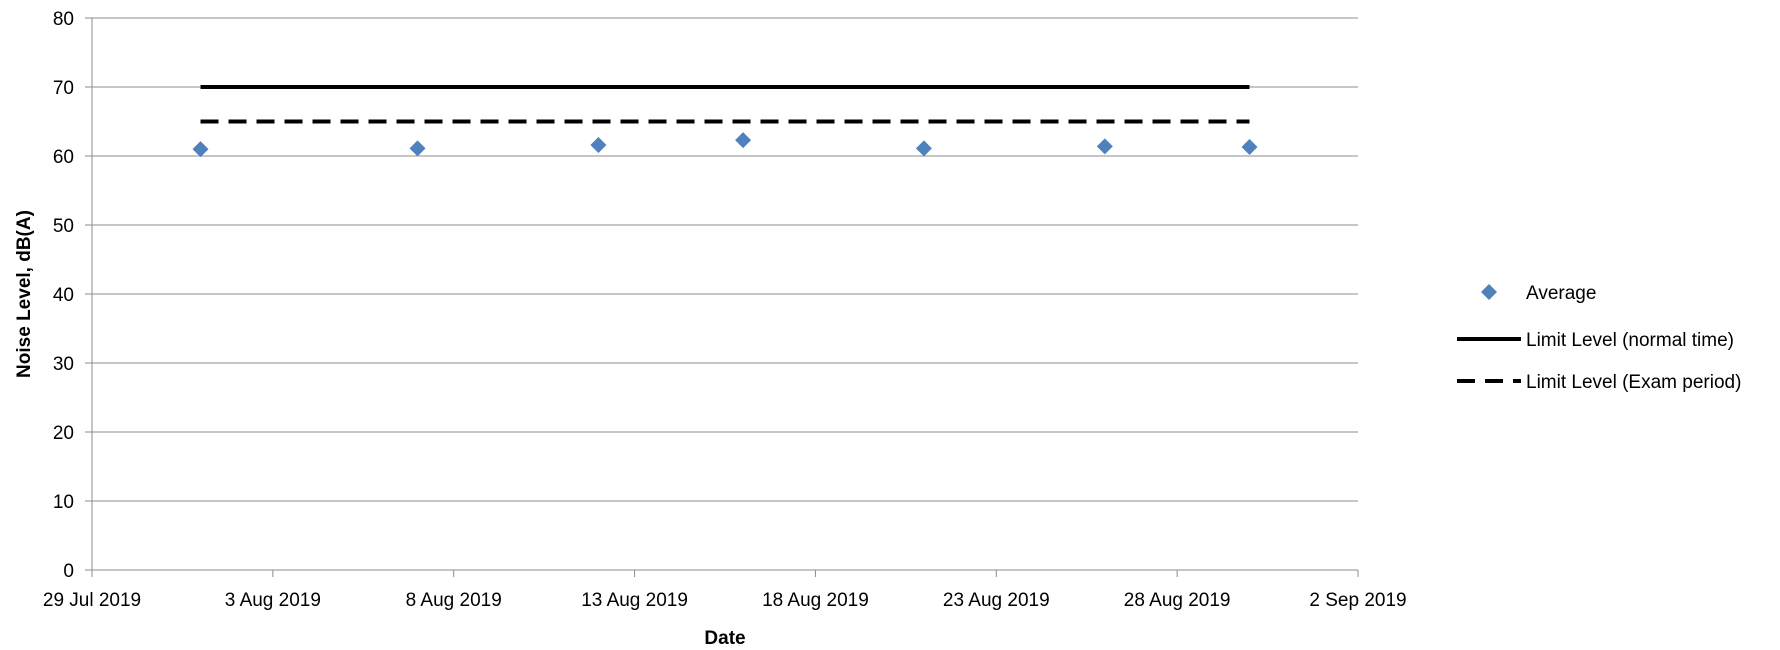 Image resolution: width=1780 pixels, height=650 pixels. What do you see at coordinates (1630, 340) in the screenshot?
I see `legend-label: Limit Level (normal time)` at bounding box center [1630, 340].